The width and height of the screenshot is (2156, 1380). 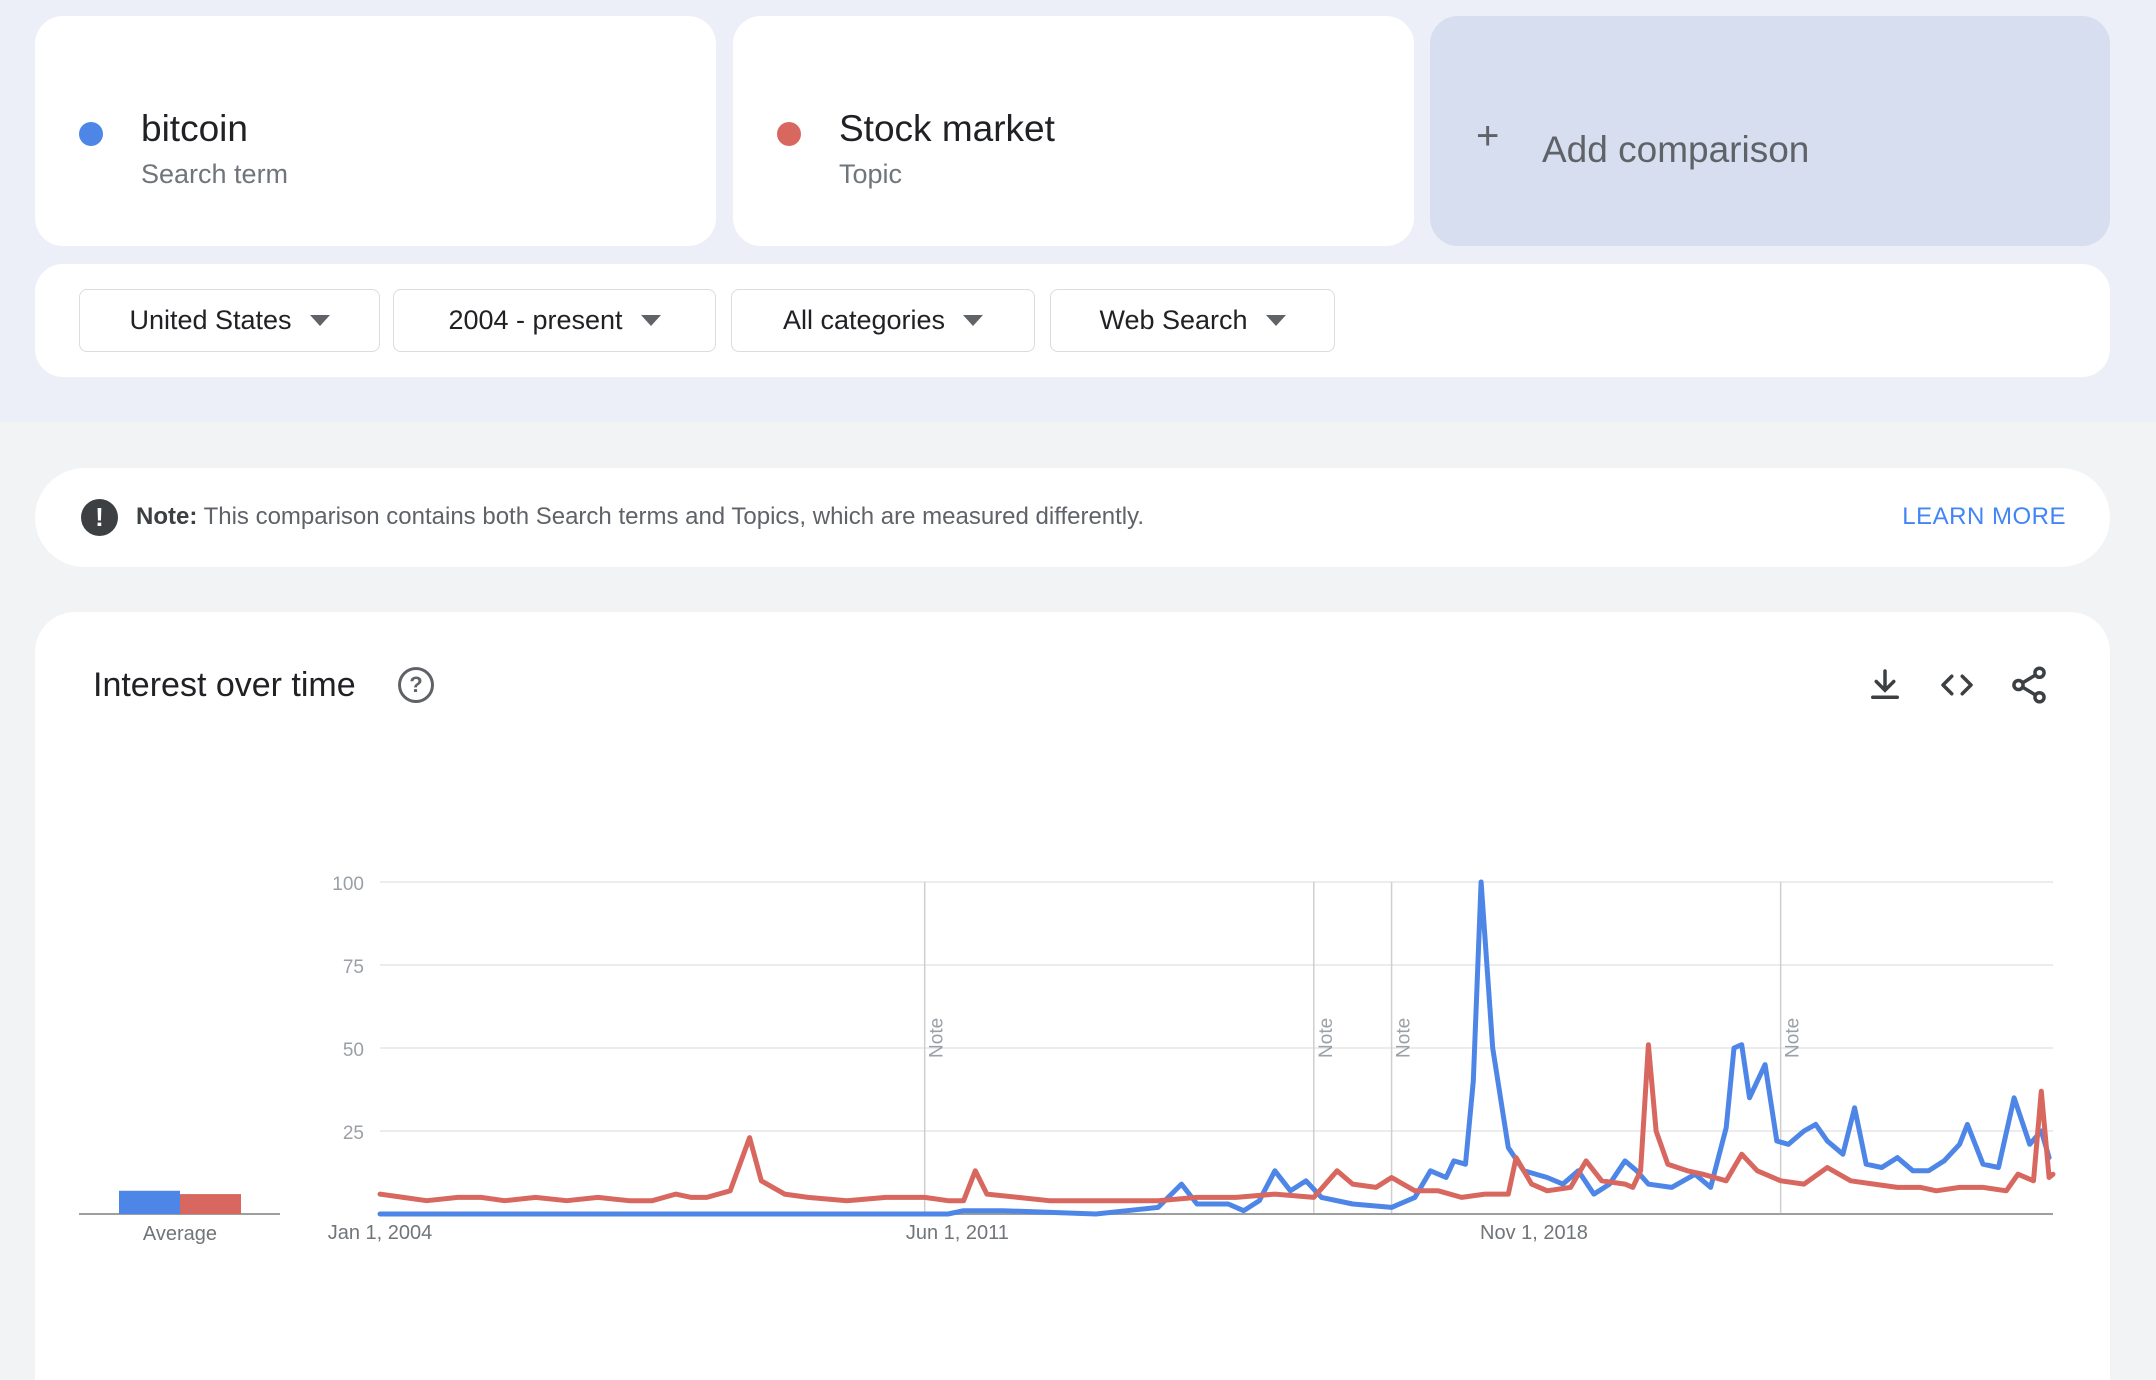 What do you see at coordinates (353, 967) in the screenshot?
I see `y-tick-label: 75` at bounding box center [353, 967].